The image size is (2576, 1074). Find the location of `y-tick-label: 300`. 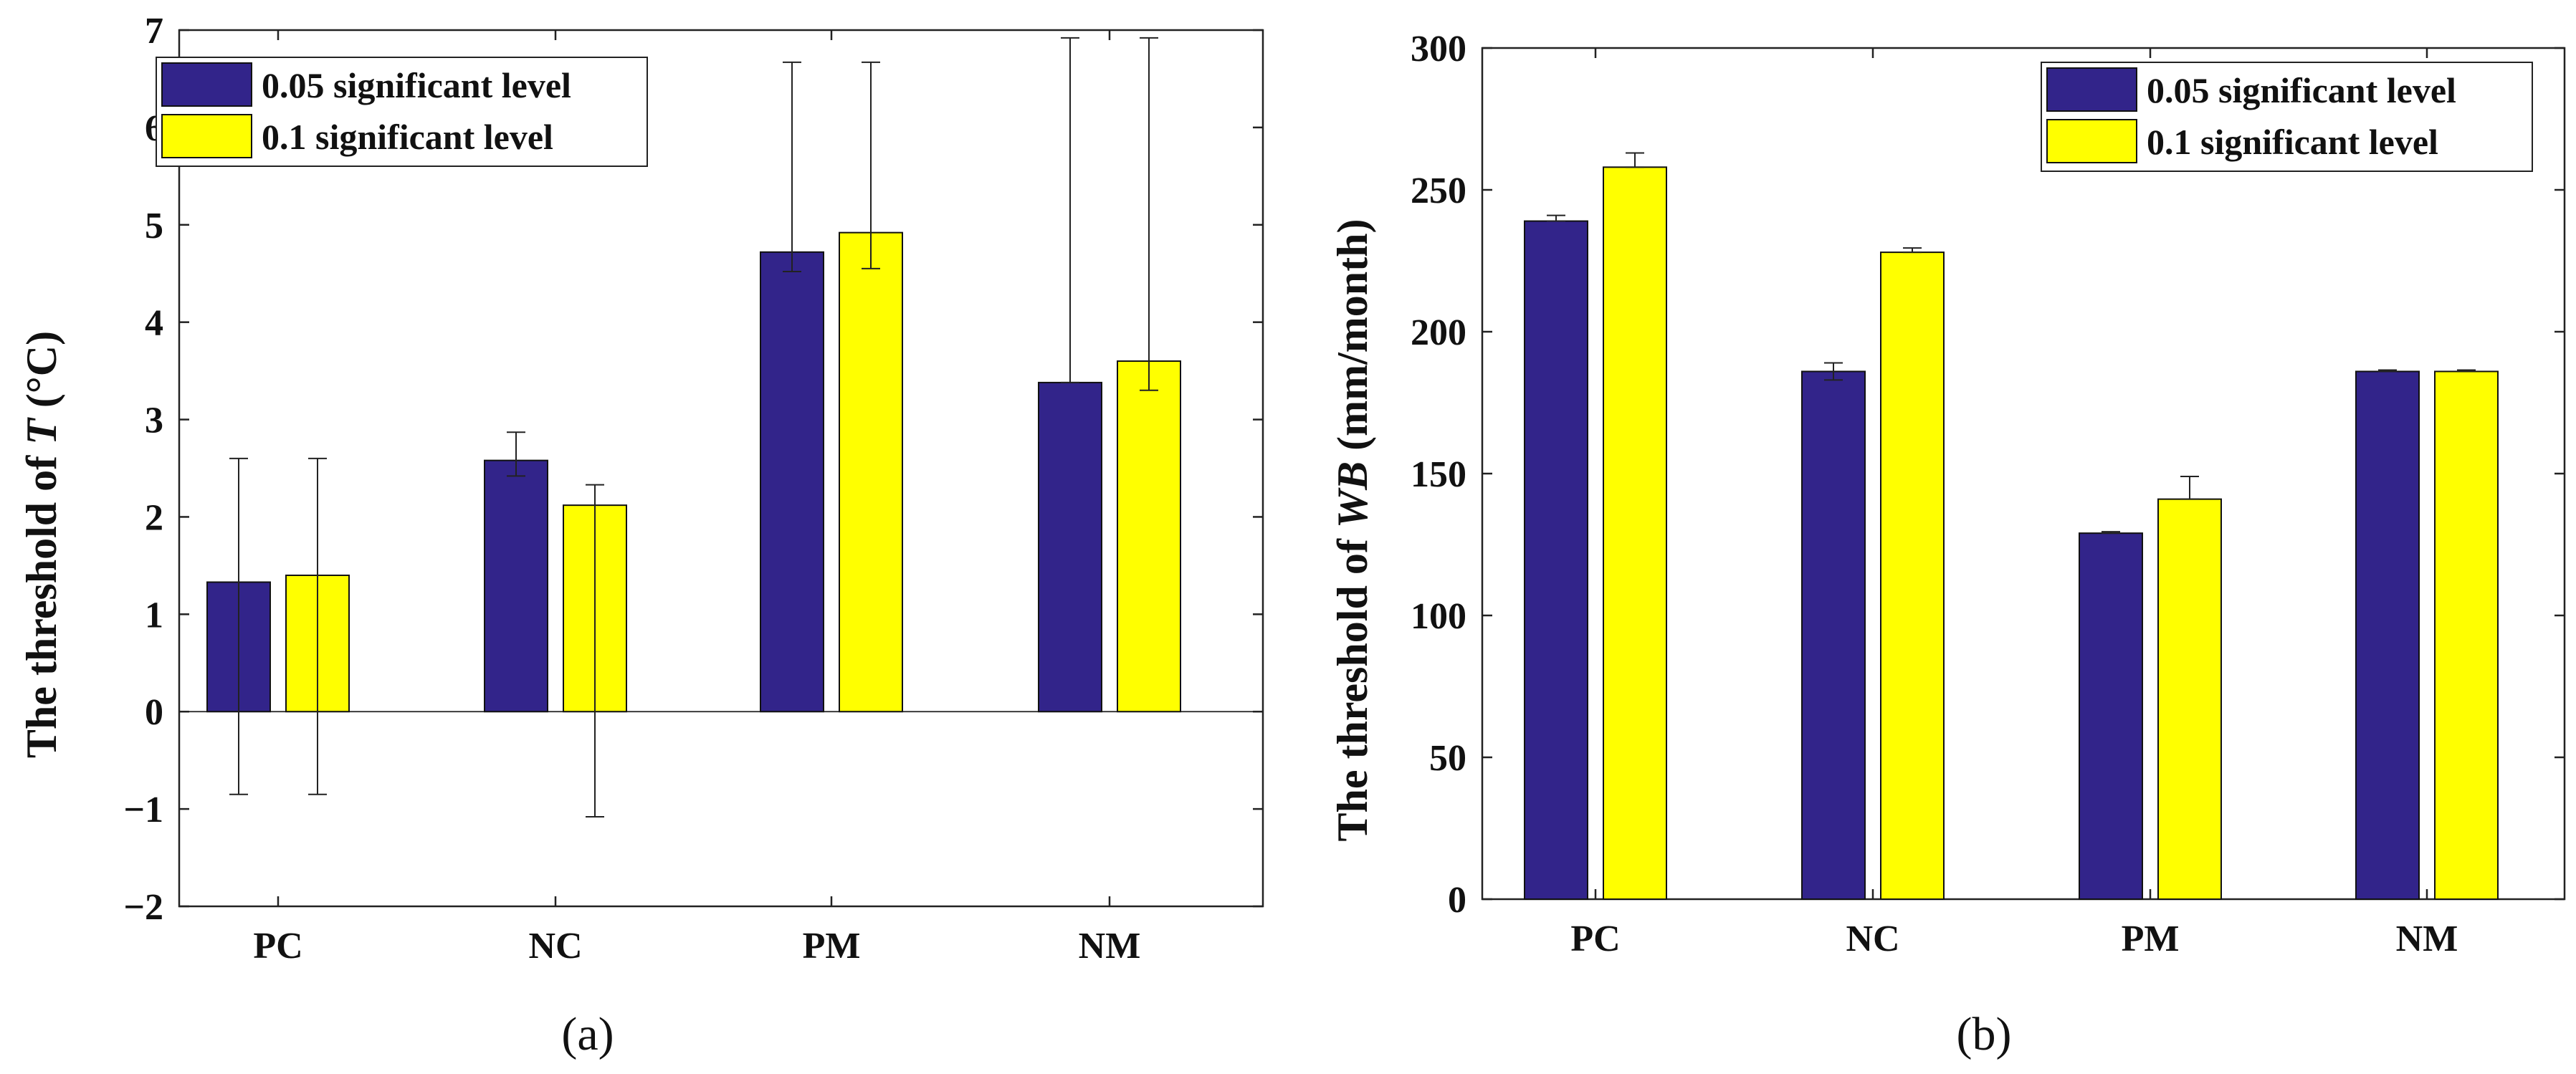

y-tick-label: 300 is located at coordinates (1438, 49).